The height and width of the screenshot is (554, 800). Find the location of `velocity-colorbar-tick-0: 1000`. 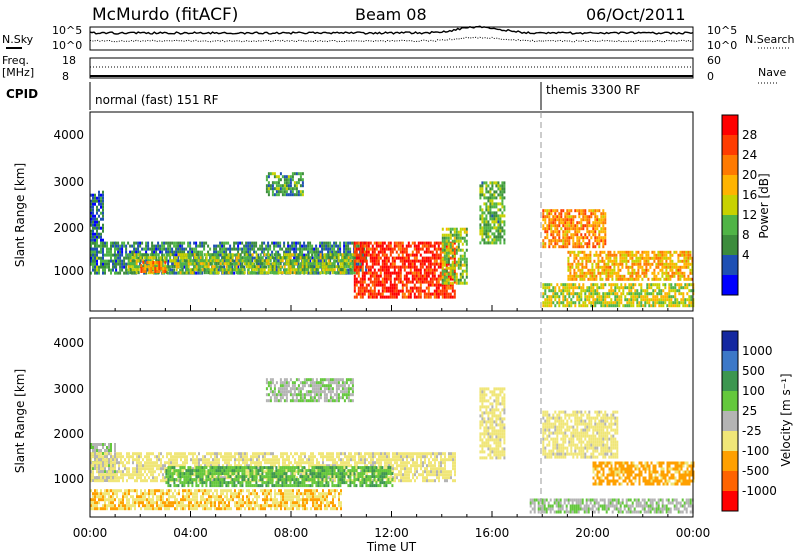

velocity-colorbar-tick-0: 1000 is located at coordinates (757, 351).